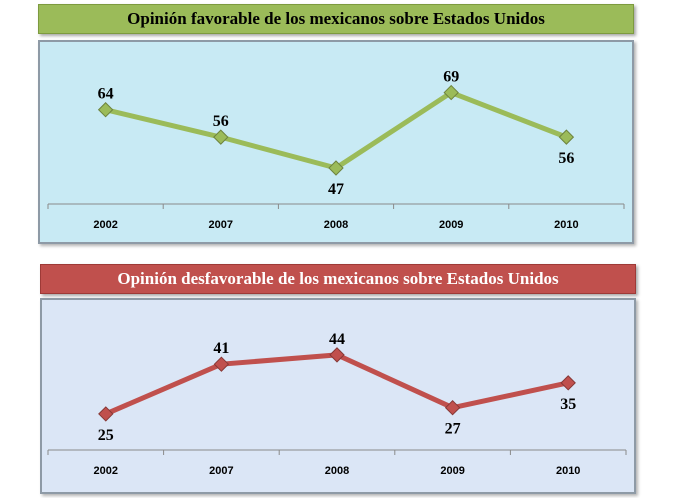 The image size is (700, 498). What do you see at coordinates (221, 348) in the screenshot?
I see `data-label: 41` at bounding box center [221, 348].